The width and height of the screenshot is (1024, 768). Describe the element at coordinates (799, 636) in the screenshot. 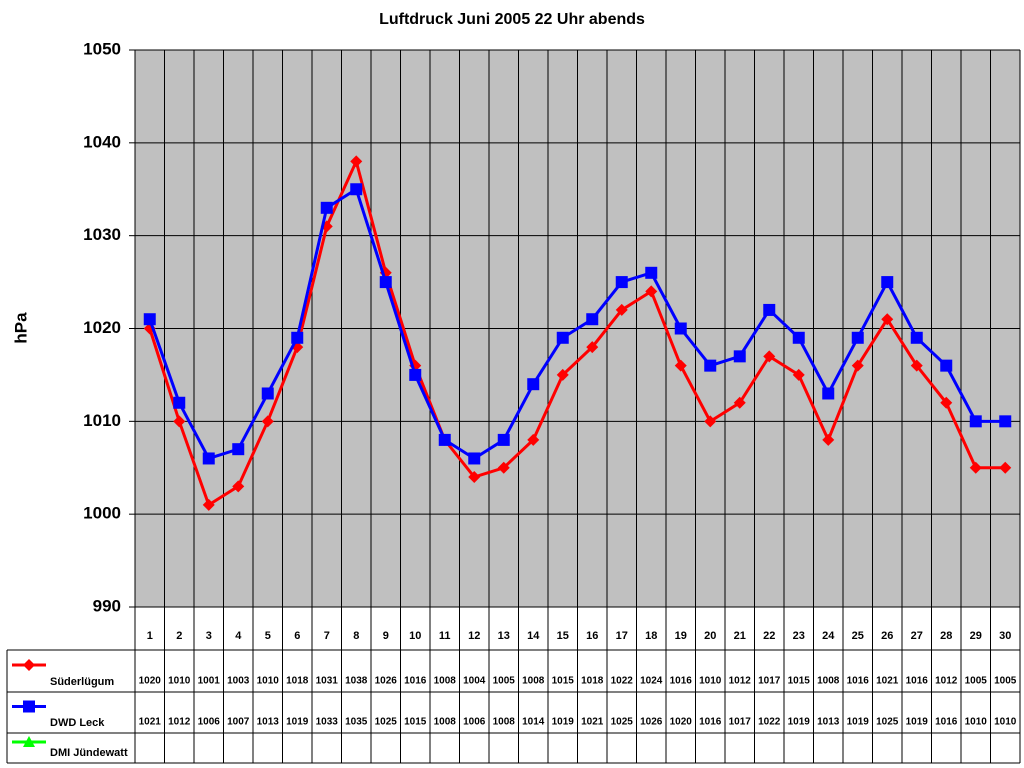

I see `x-tick-label: 23` at that location.